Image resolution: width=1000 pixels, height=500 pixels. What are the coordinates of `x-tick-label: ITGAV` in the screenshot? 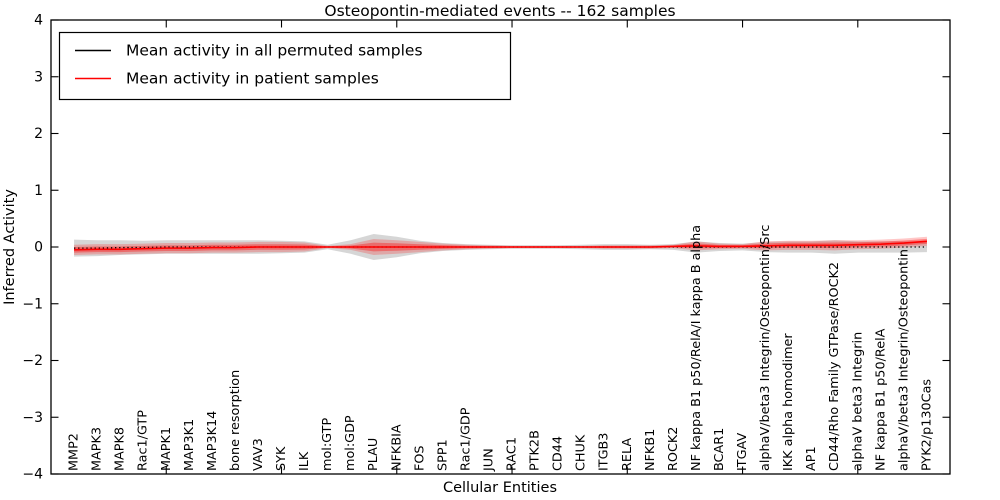 It's located at (742, 452).